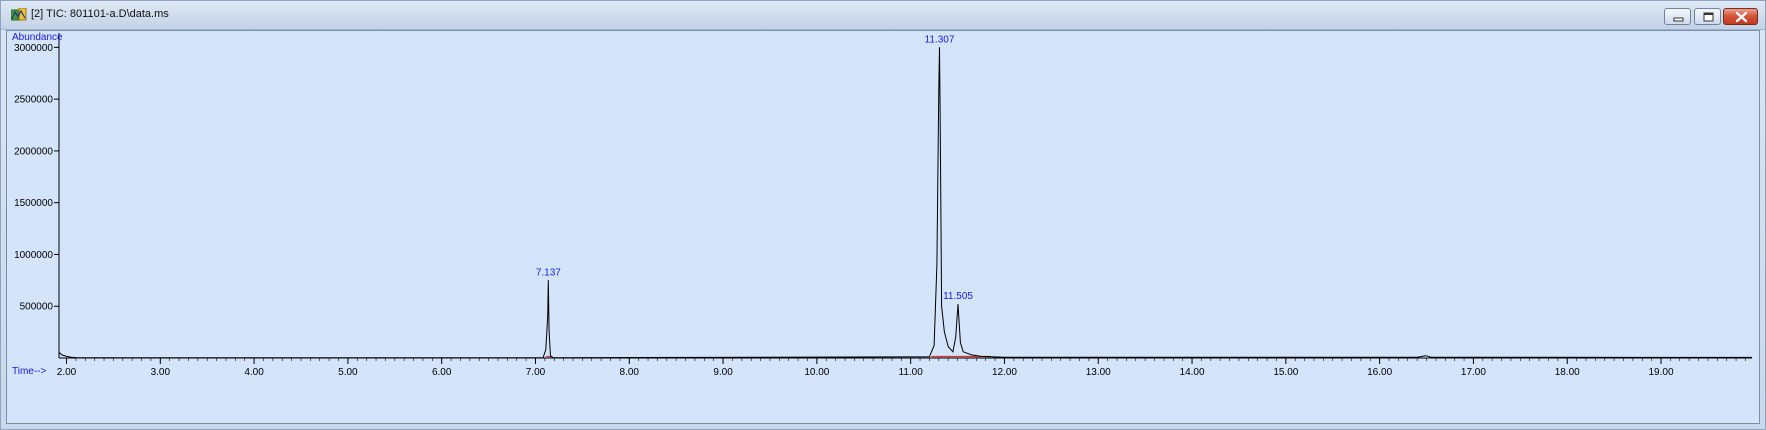  Describe the element at coordinates (19, 14) in the screenshot. I see `chromatogram-app-icon` at that location.